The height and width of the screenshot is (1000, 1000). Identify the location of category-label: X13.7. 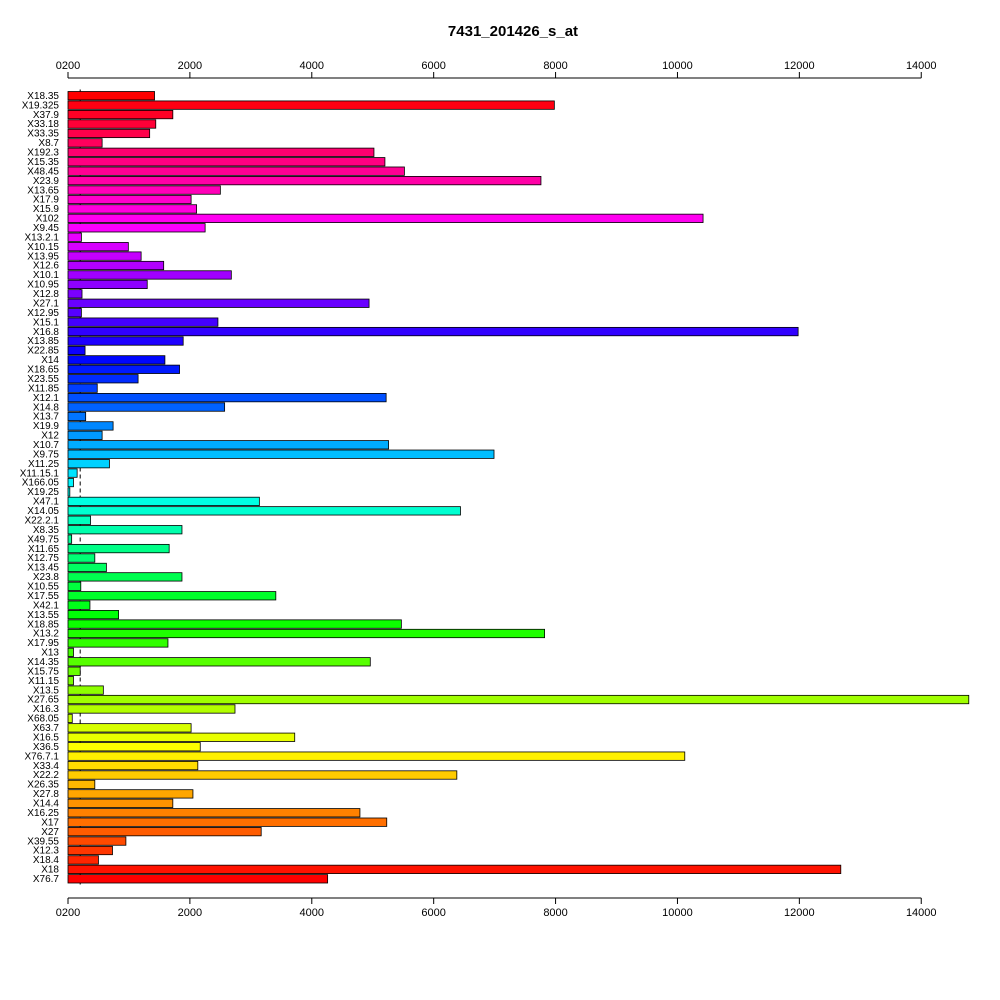
(46, 417).